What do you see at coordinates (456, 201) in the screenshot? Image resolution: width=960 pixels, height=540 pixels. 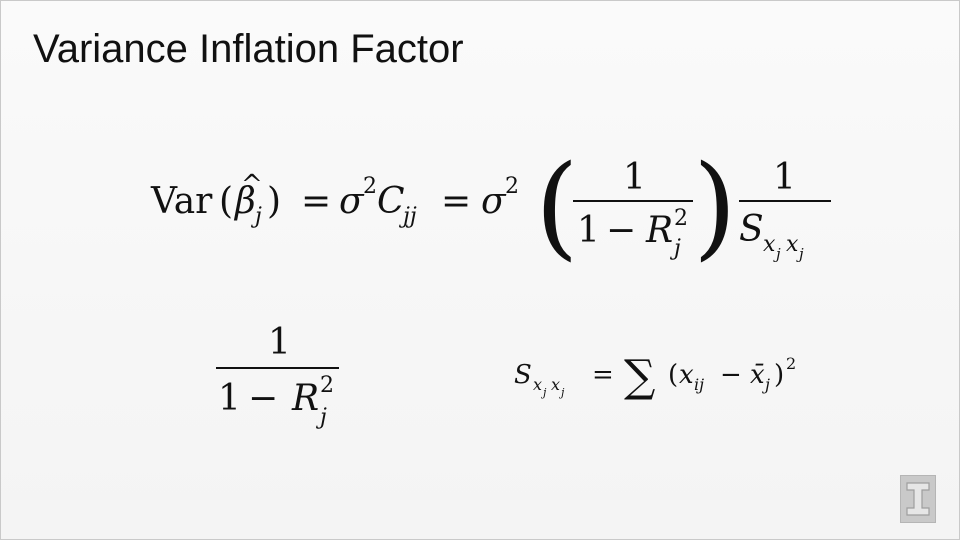 I see `equals-2: =` at bounding box center [456, 201].